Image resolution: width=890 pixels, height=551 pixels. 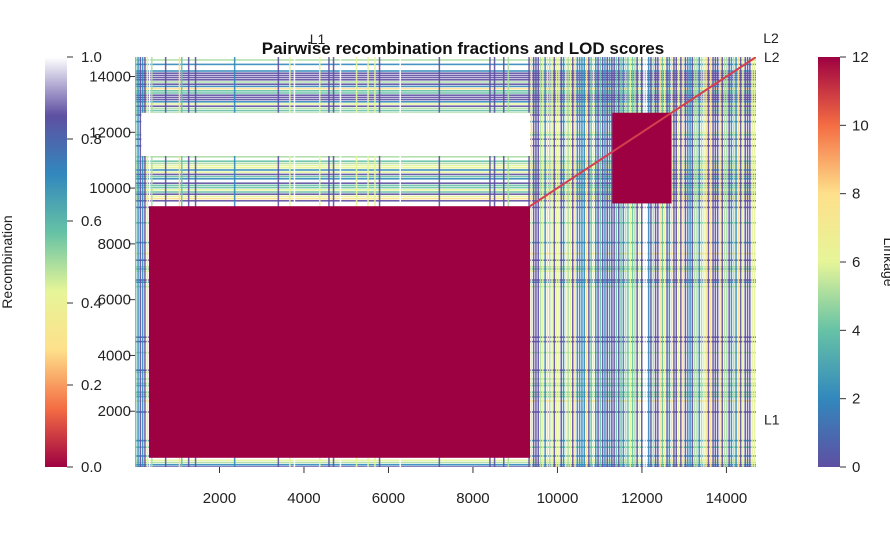 I want to click on right-colorbar-tick-label: 0, so click(x=856, y=467).